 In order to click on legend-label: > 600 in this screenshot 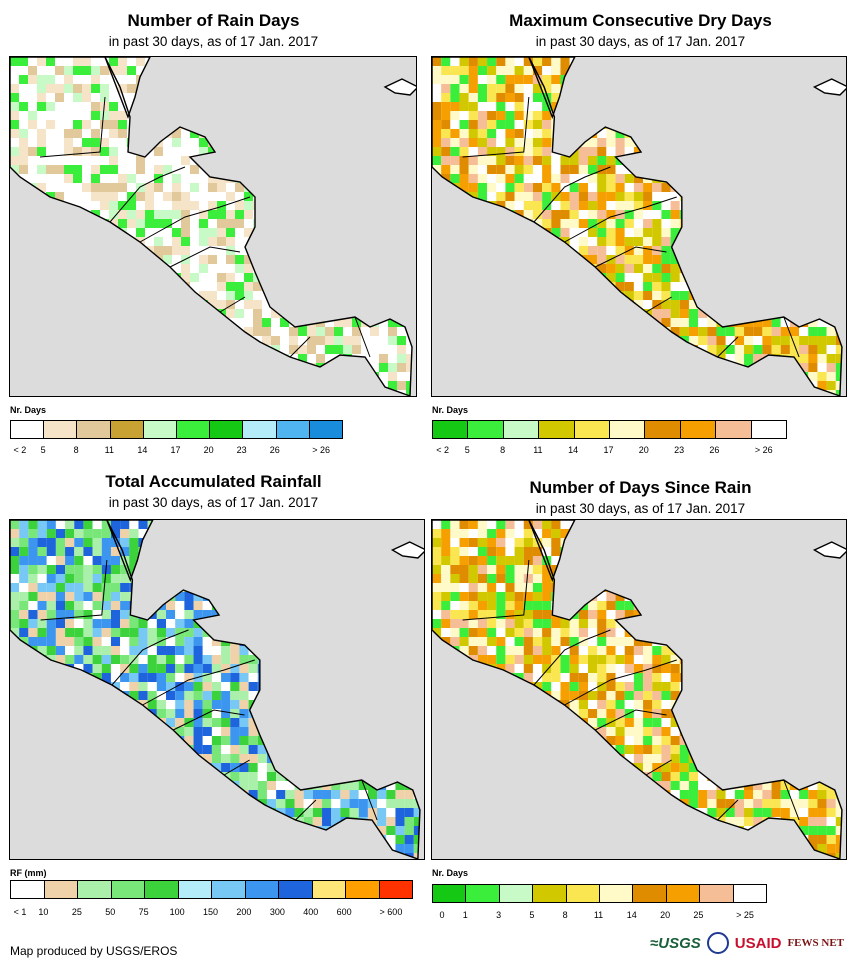, I will do `click(391, 912)`.